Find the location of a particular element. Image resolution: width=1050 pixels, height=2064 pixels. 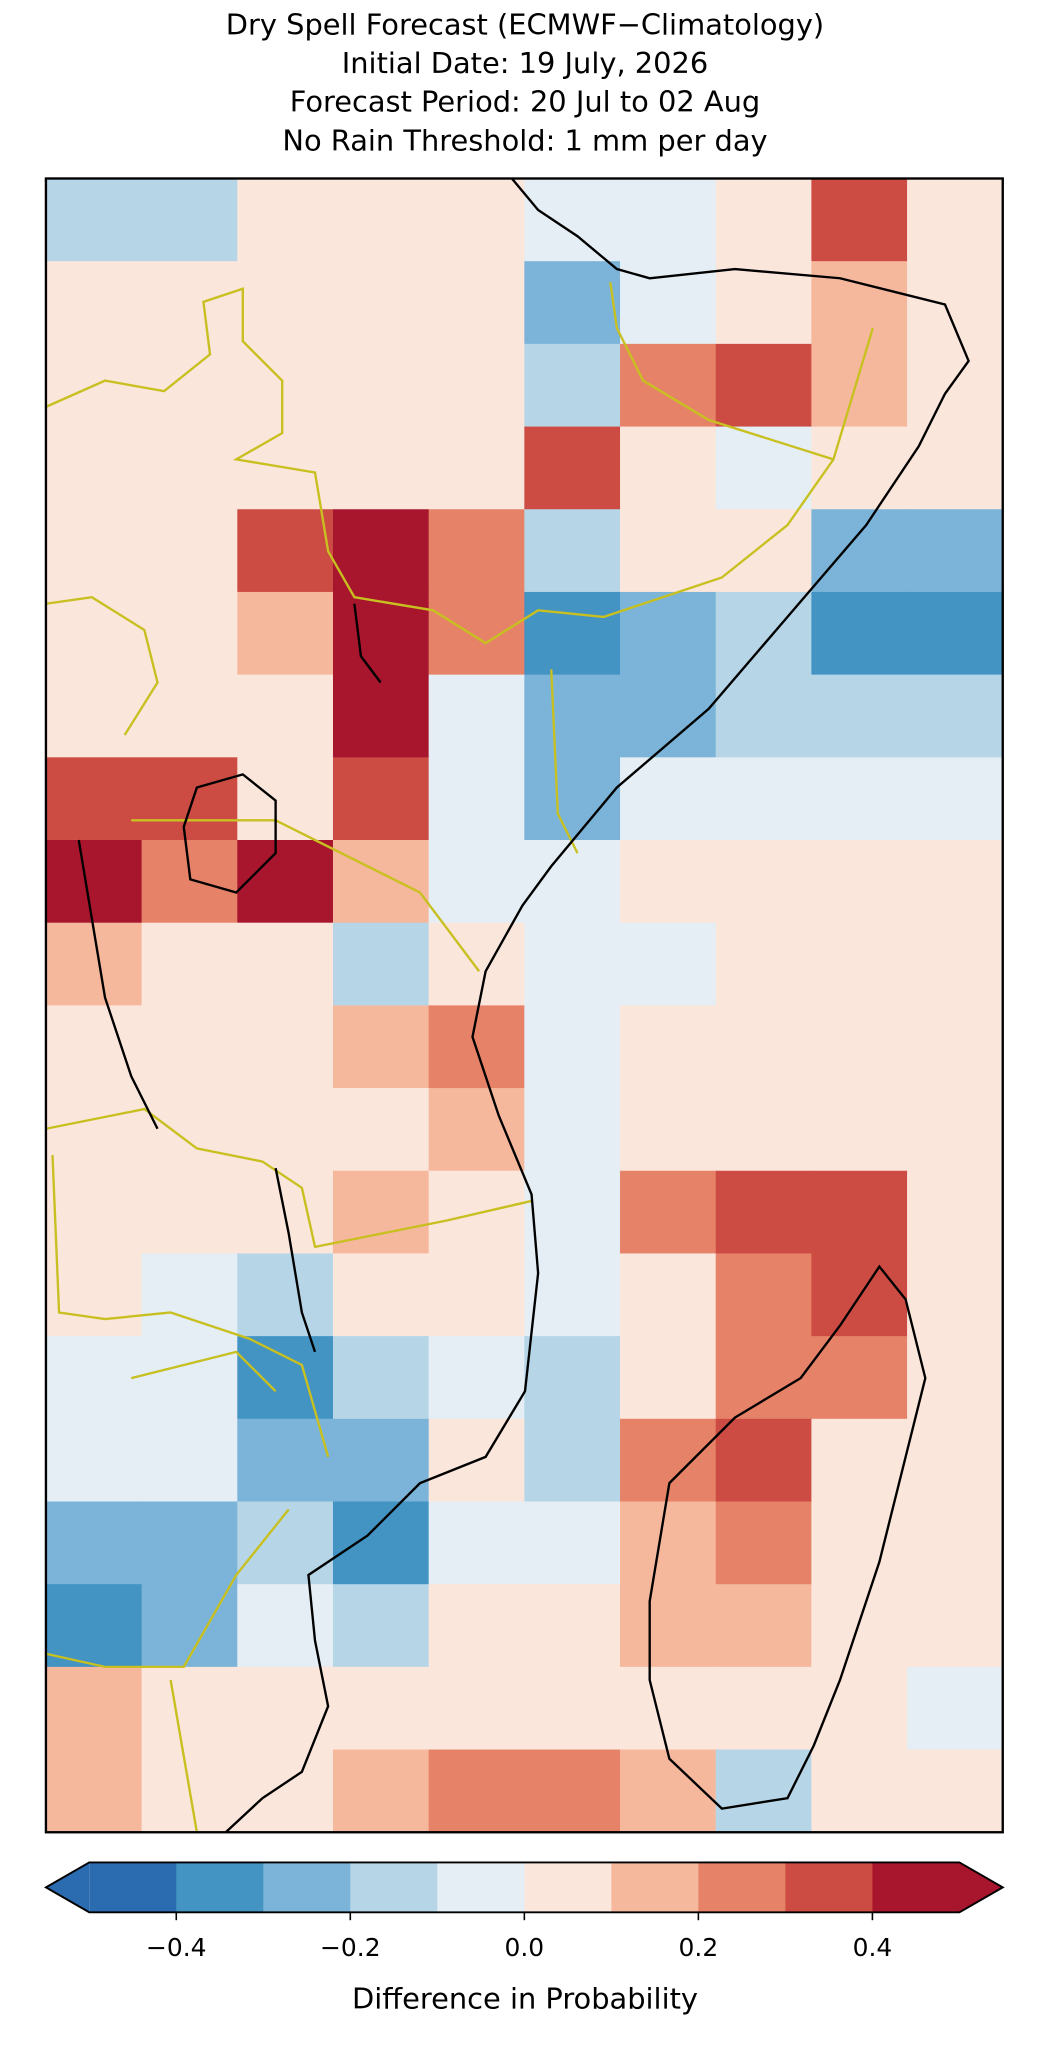

colorbar-tick-label: 0.4 is located at coordinates (873, 1947).